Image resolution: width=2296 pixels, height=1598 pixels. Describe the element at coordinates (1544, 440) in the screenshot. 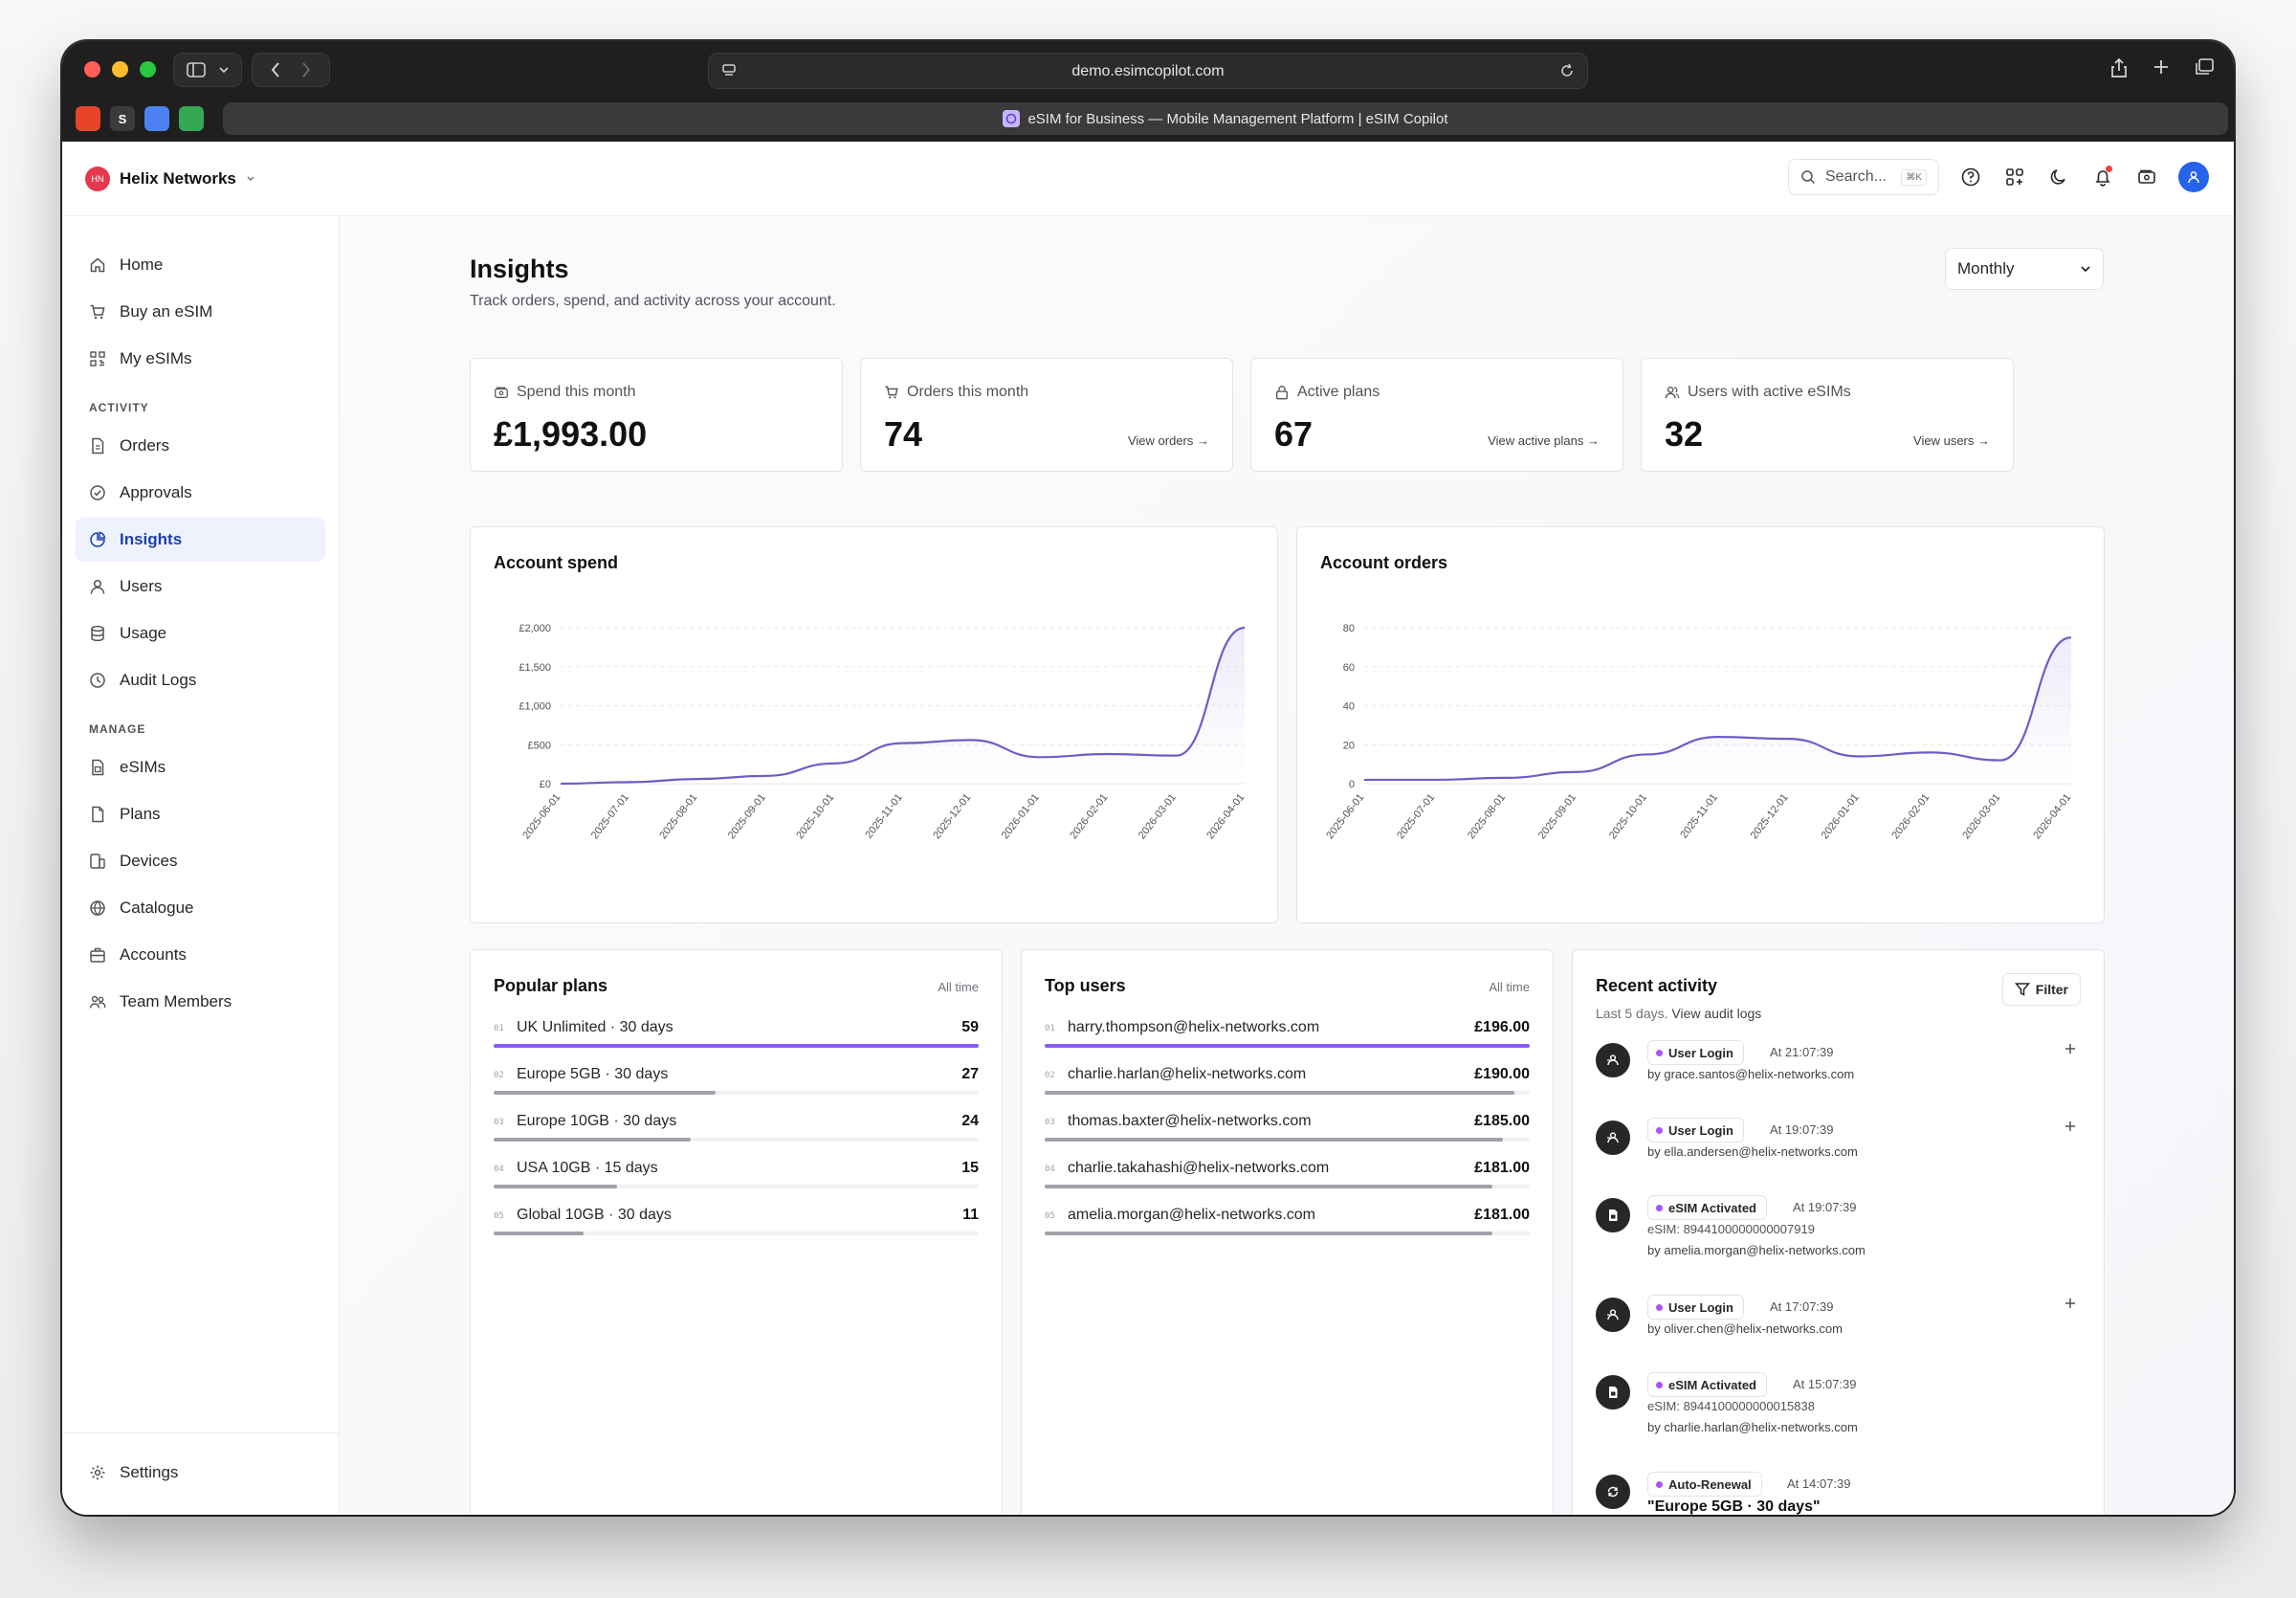

I see `kpi-link: View active plans →` at that location.